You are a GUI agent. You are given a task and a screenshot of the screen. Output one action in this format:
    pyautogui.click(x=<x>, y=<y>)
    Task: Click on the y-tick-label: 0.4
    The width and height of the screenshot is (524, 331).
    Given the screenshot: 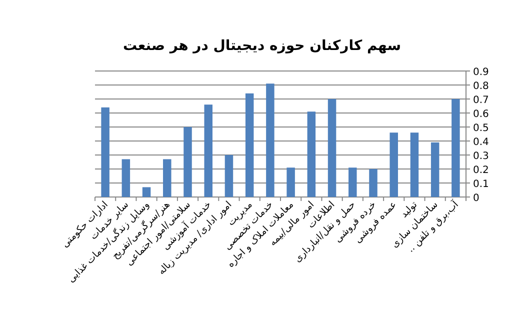 What is the action you would take?
    pyautogui.click(x=481, y=142)
    